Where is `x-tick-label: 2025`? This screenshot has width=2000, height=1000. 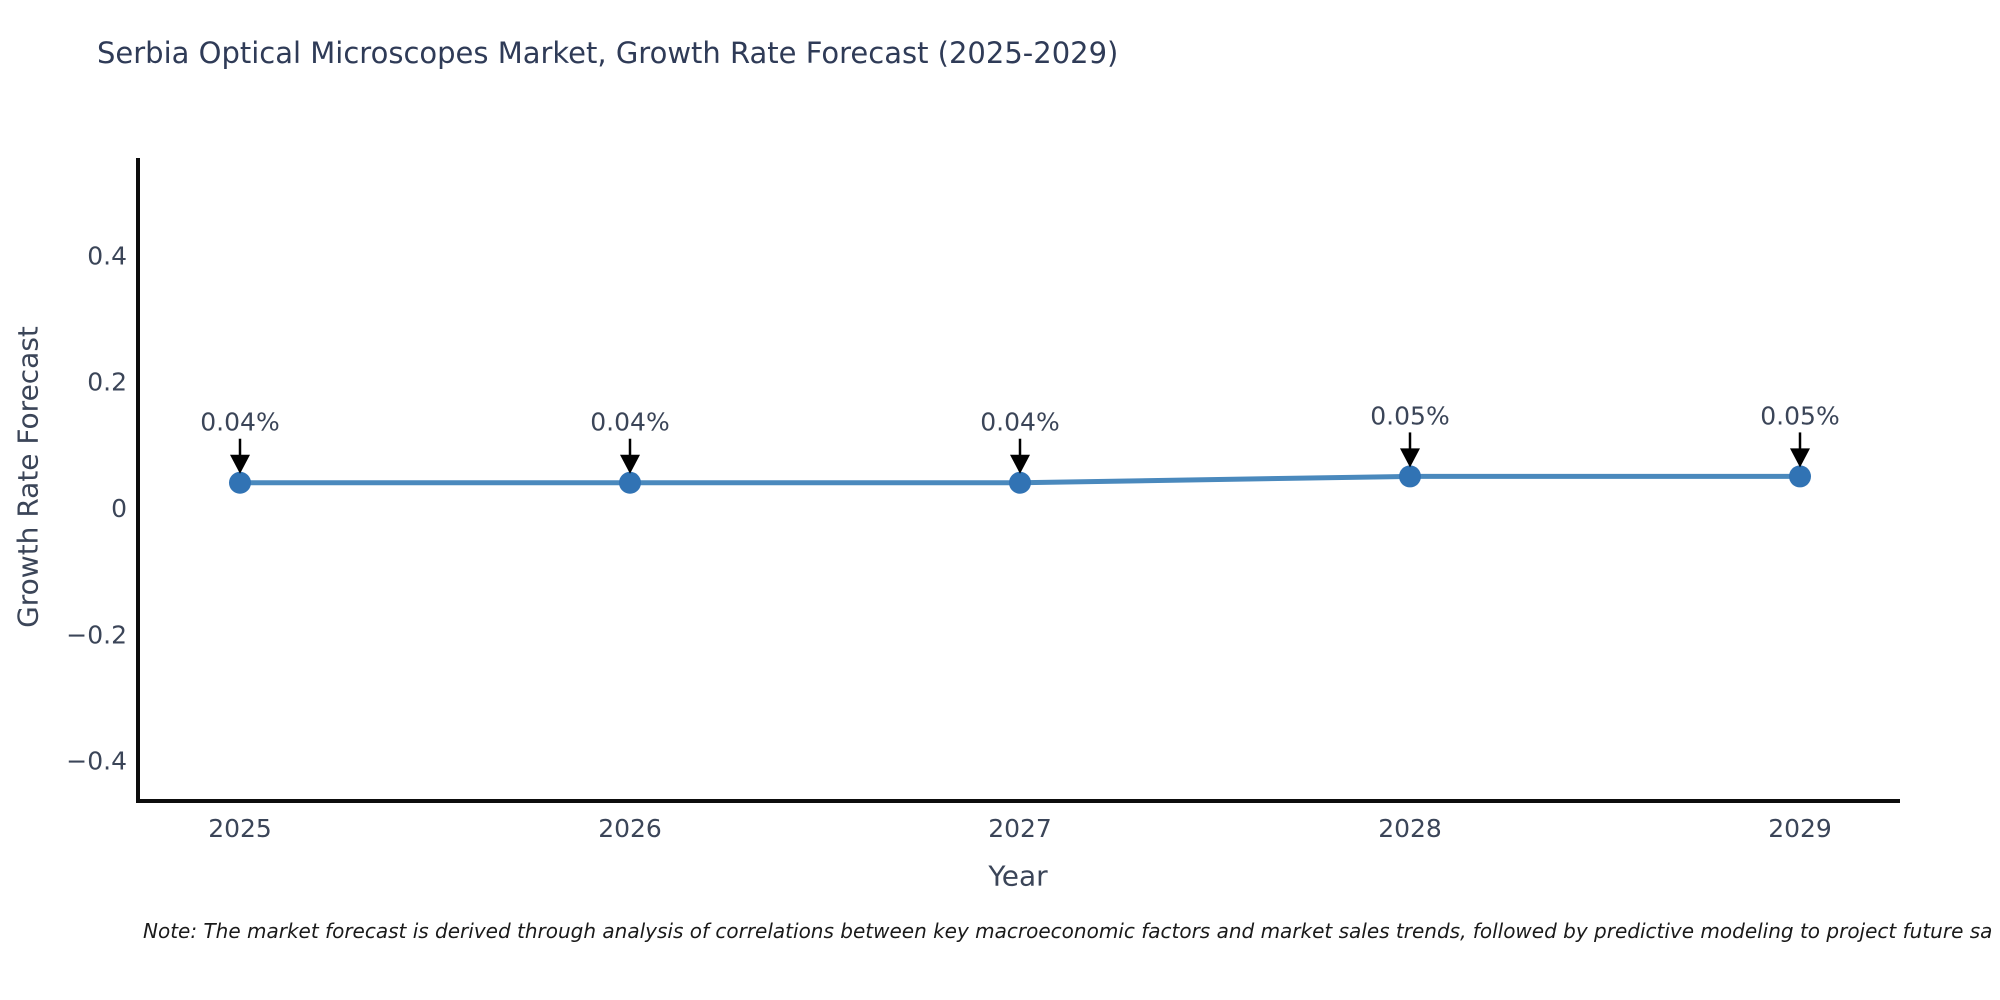 x-tick-label: 2025 is located at coordinates (240, 828).